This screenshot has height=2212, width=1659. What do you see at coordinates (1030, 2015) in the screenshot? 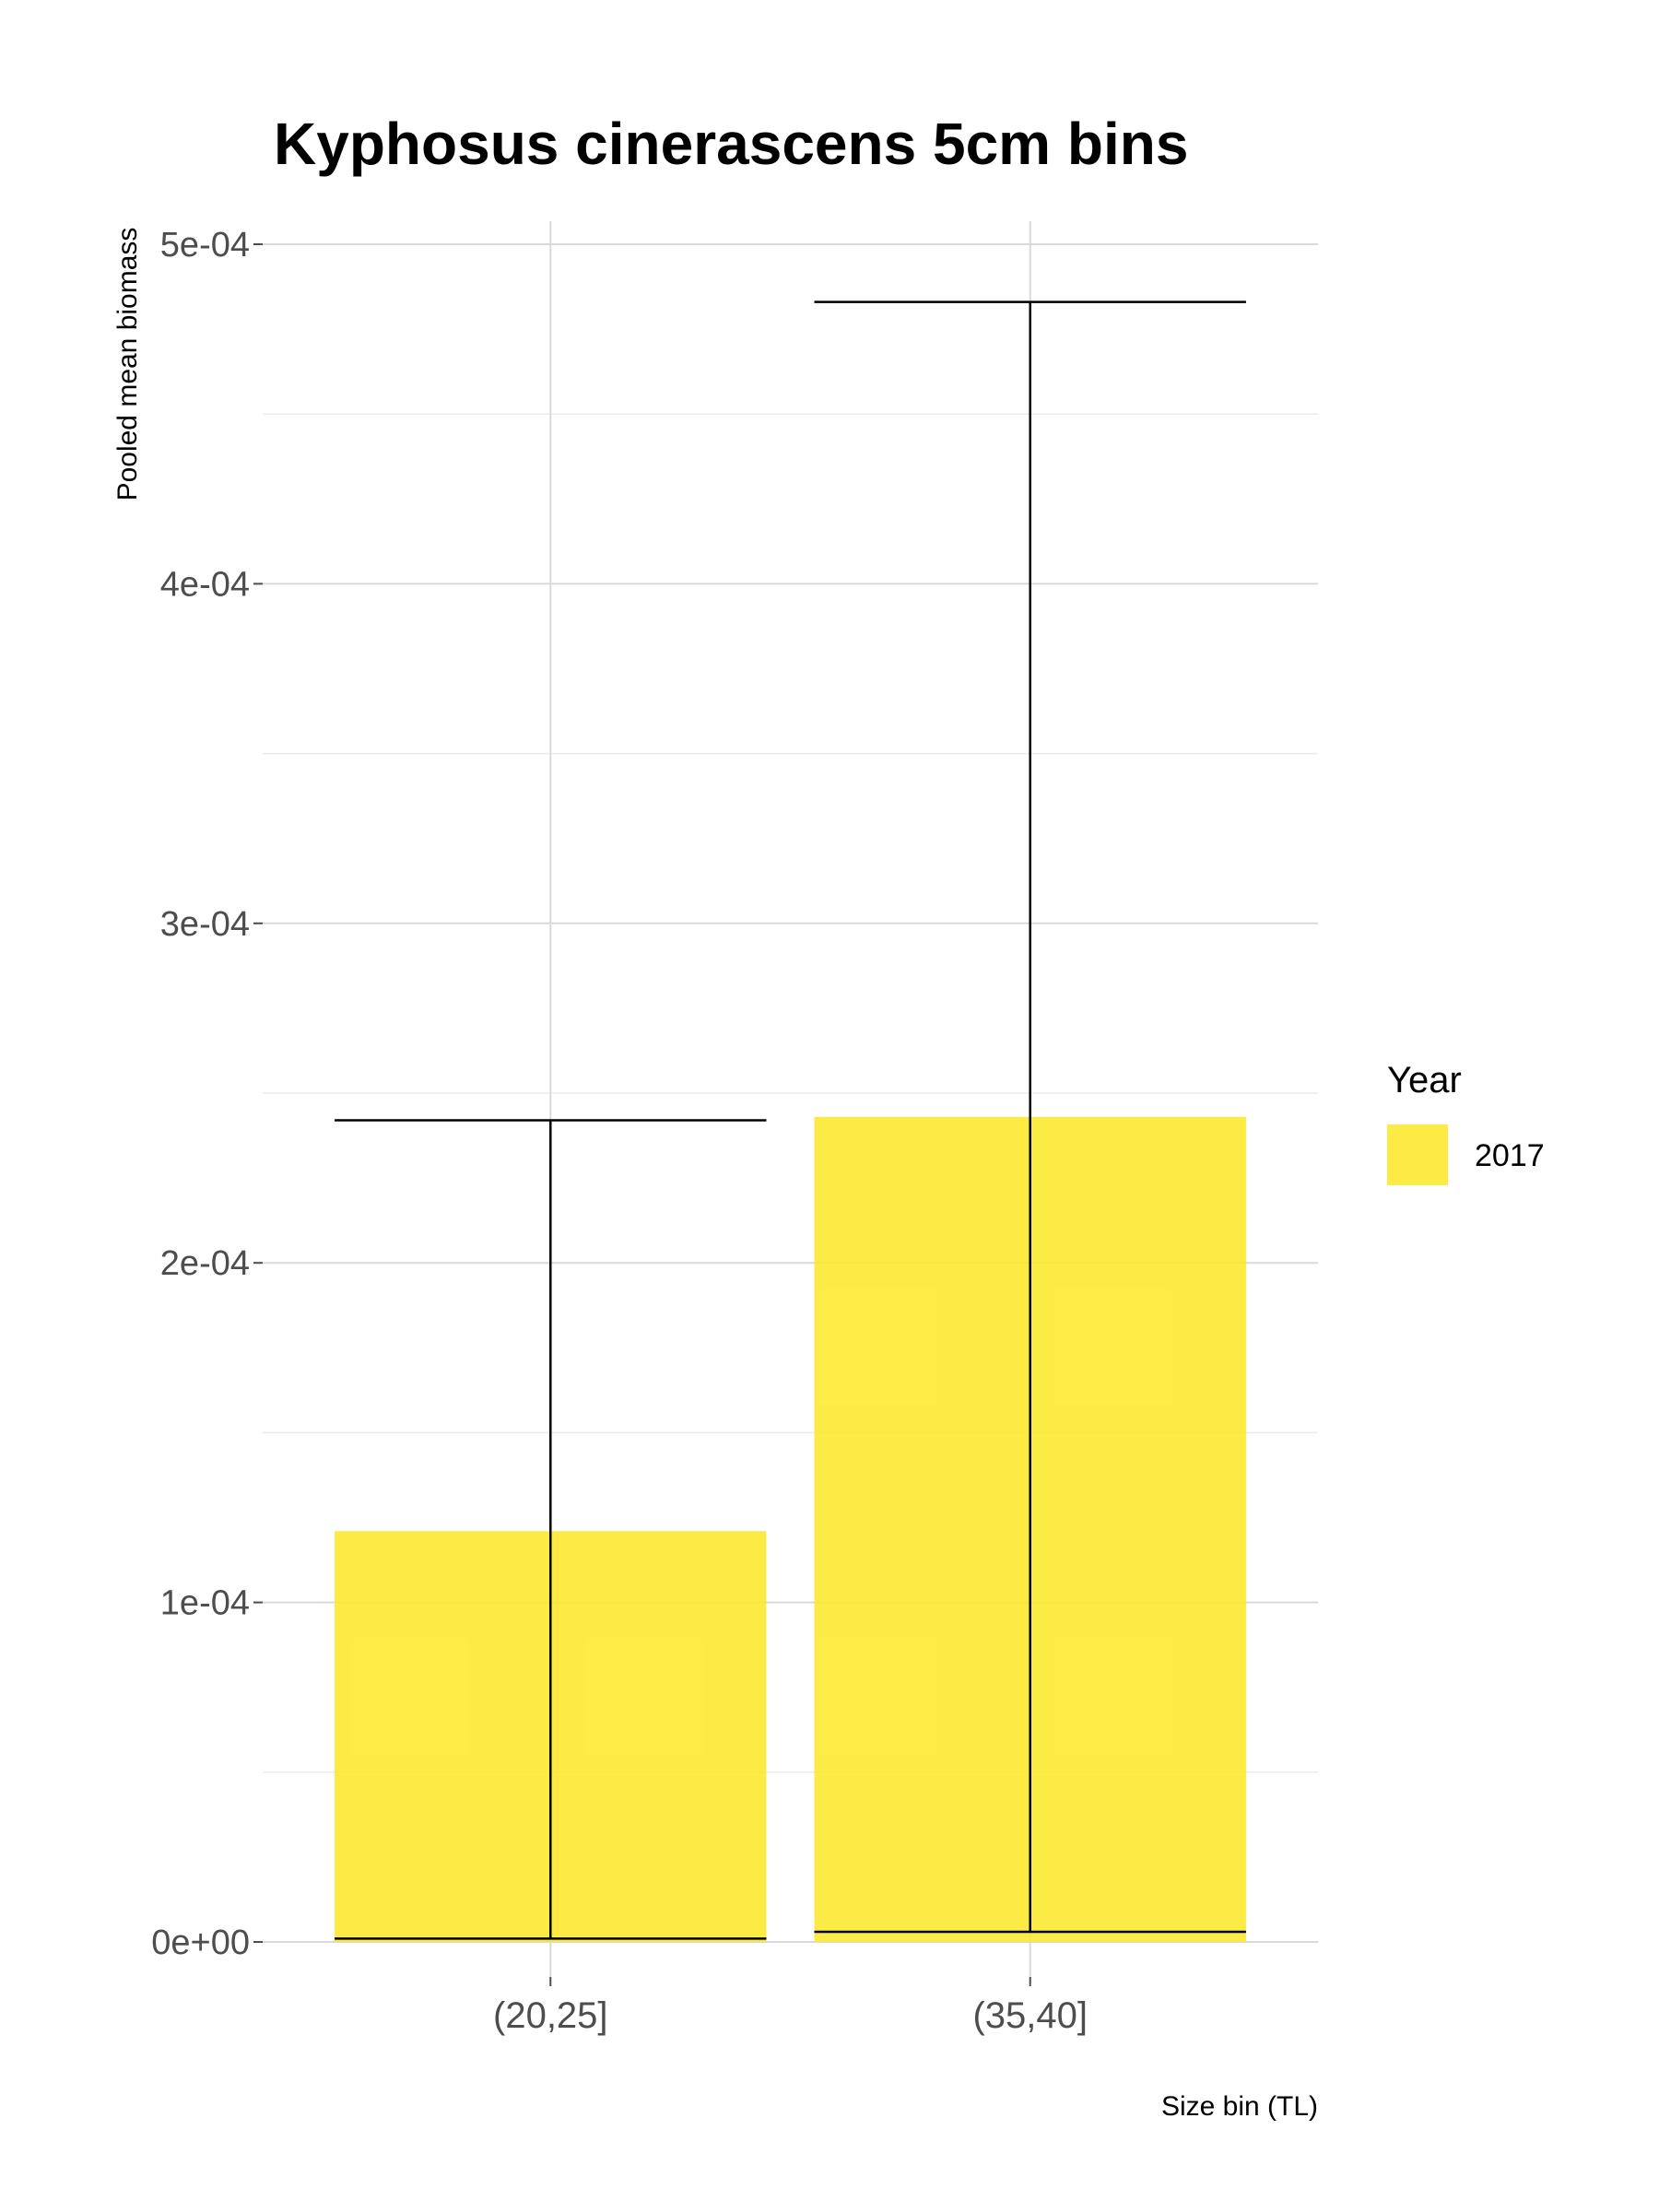
I see `x-tick-label: (35,40]` at bounding box center [1030, 2015].